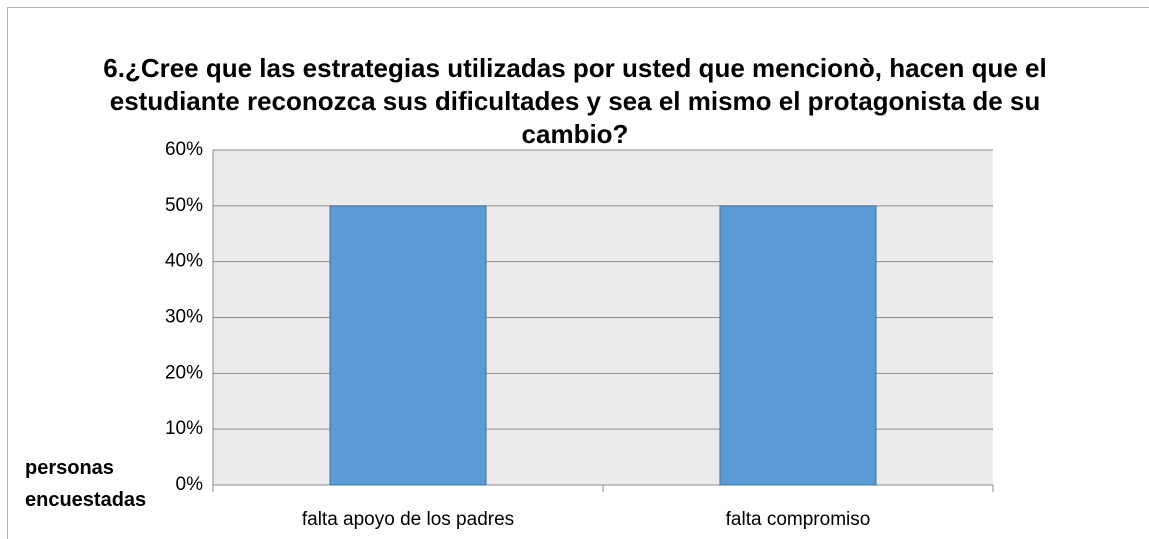 Image resolution: width=1149 pixels, height=539 pixels. What do you see at coordinates (190, 484) in the screenshot?
I see `y-tick-label: 0%` at bounding box center [190, 484].